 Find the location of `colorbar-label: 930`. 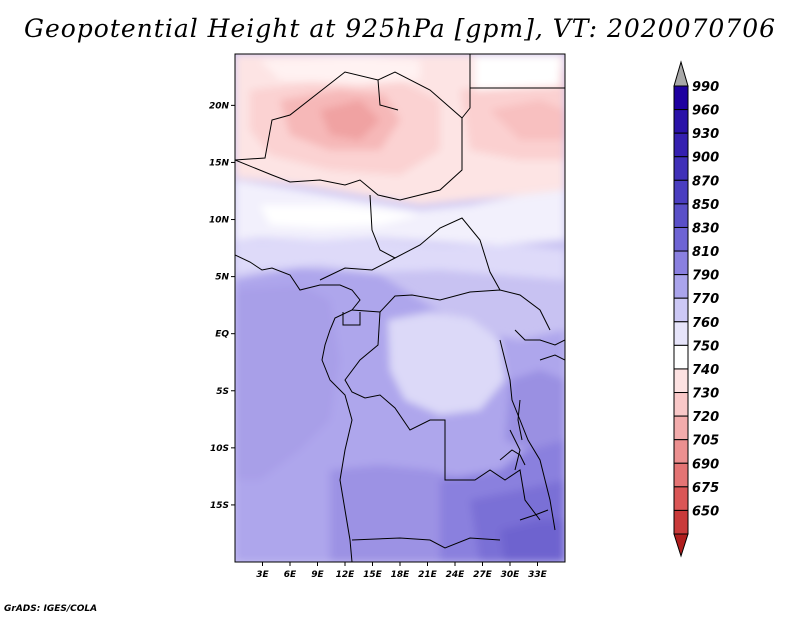

colorbar-label: 930 is located at coordinates (705, 134).